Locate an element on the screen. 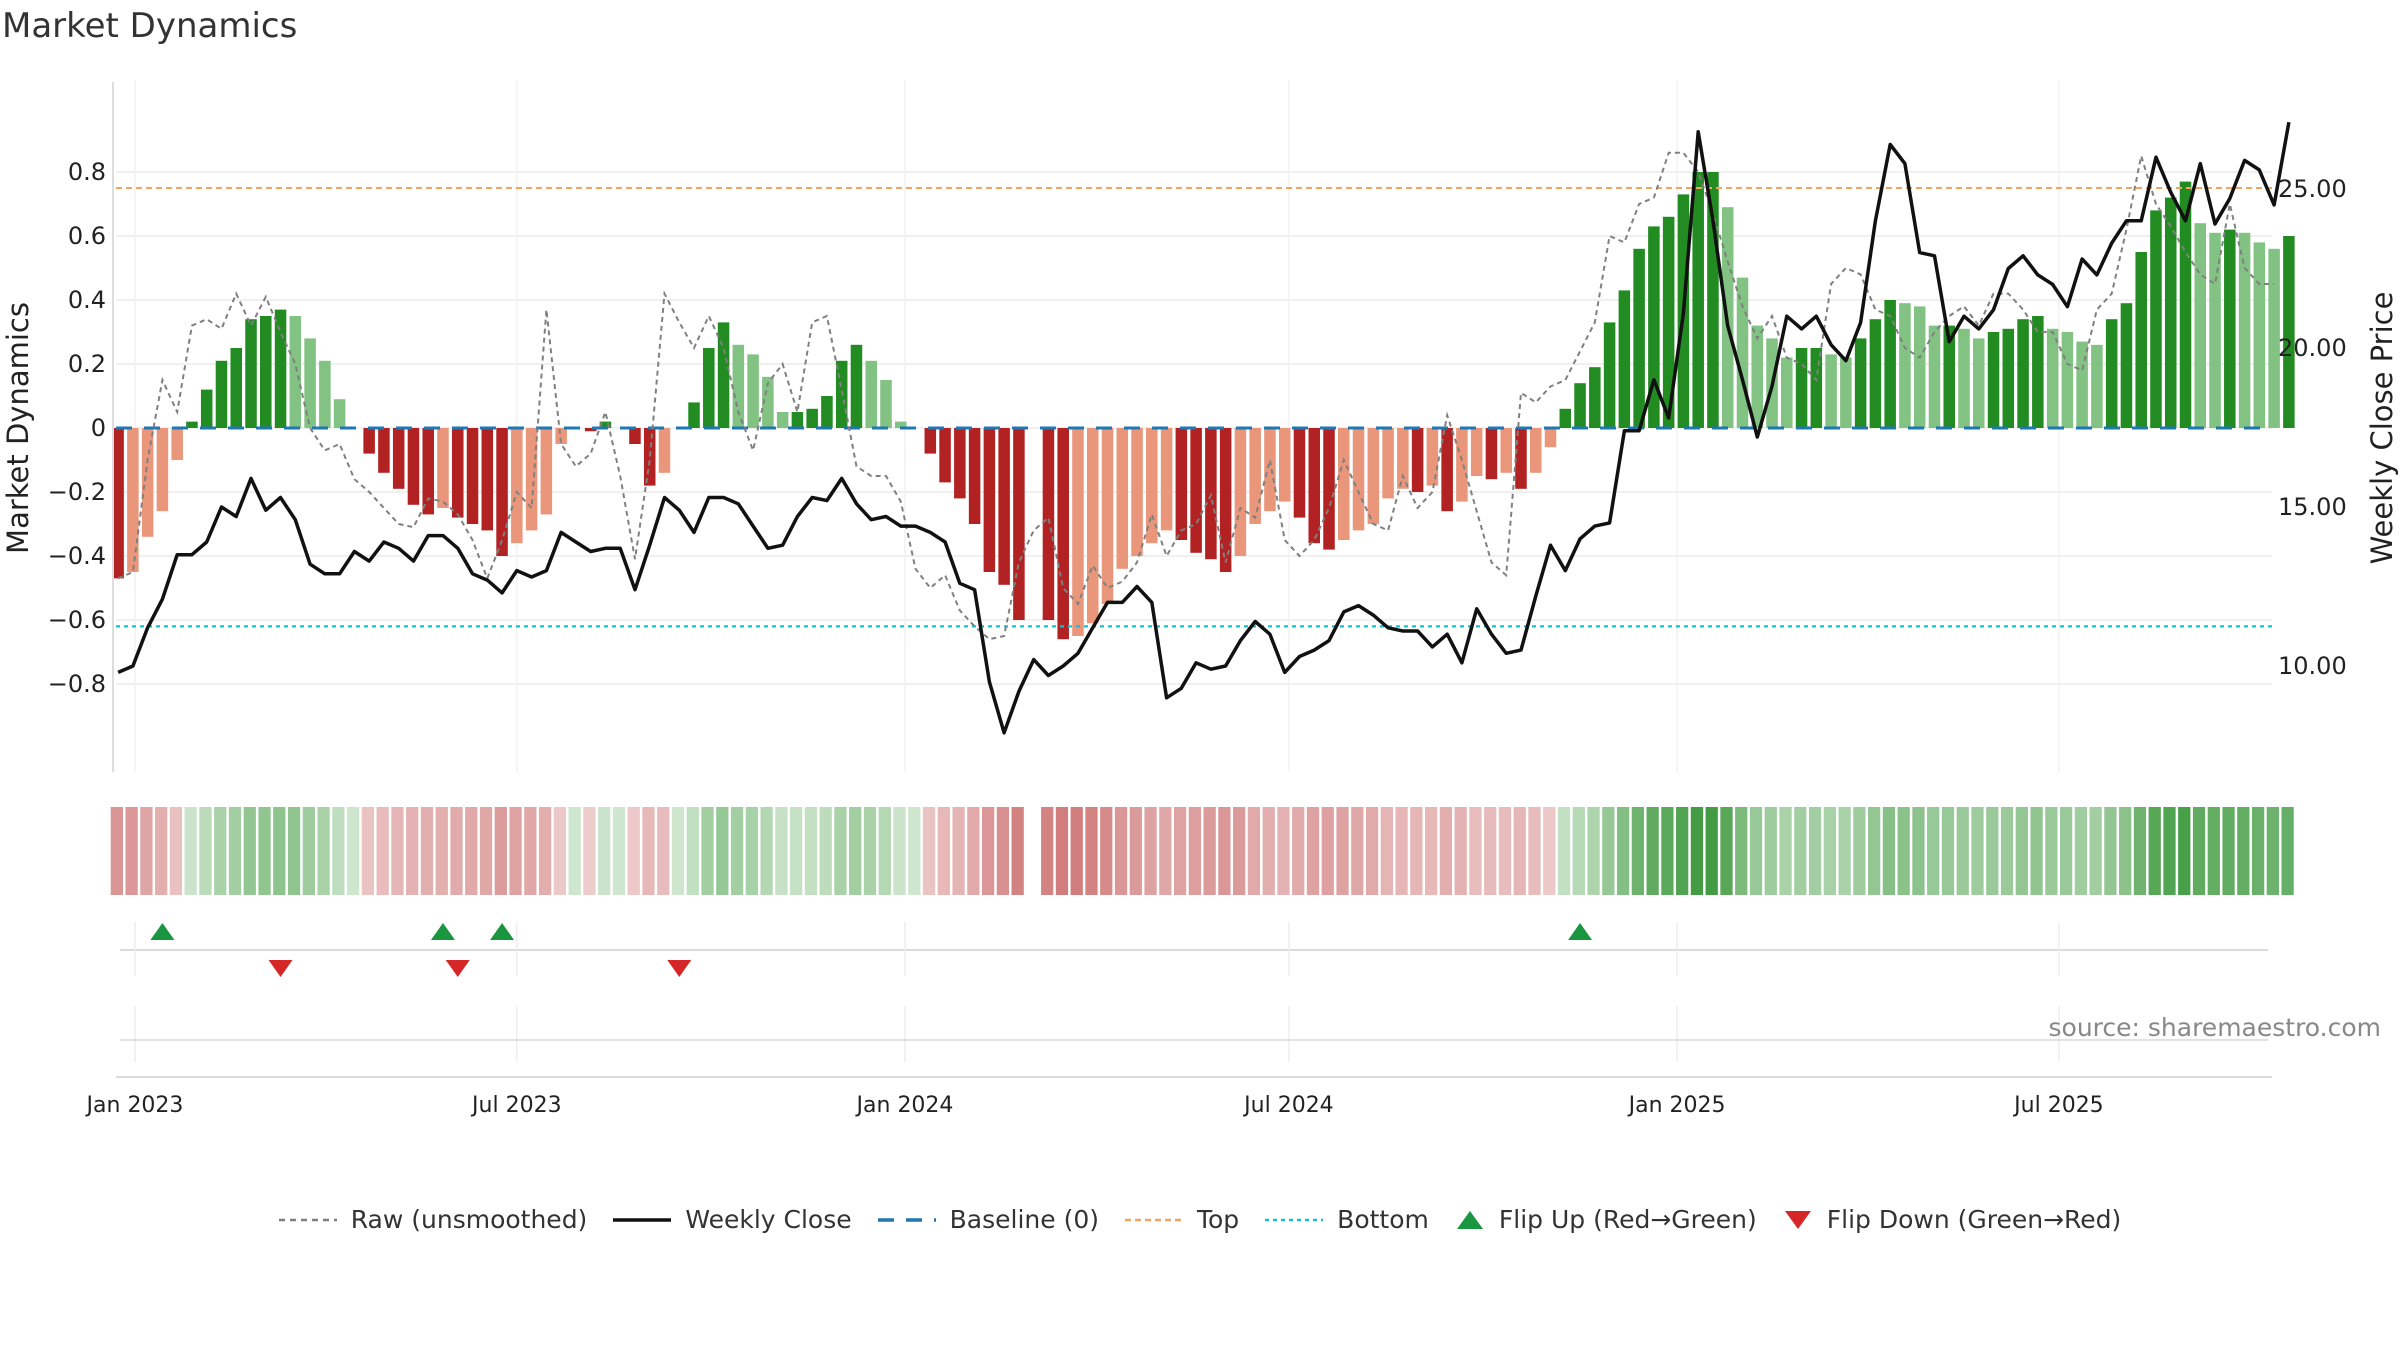 This screenshot has height=1350, width=2400. source-note: source: sharemaestro.com is located at coordinates (2215, 1027).